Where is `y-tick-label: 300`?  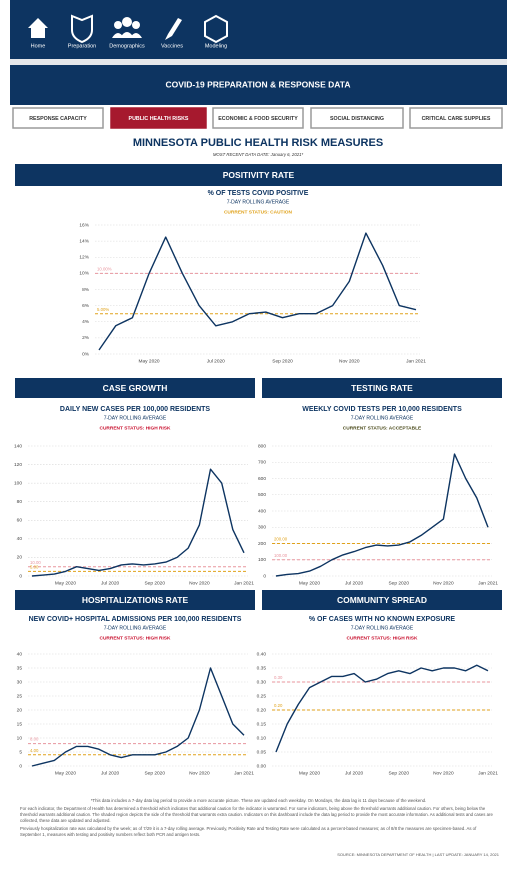 y-tick-label: 300 is located at coordinates (262, 528).